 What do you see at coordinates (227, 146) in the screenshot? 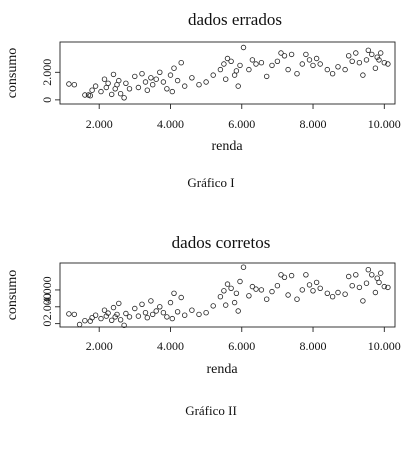
I see `chart-1-x-axis-title: renda` at bounding box center [227, 146].